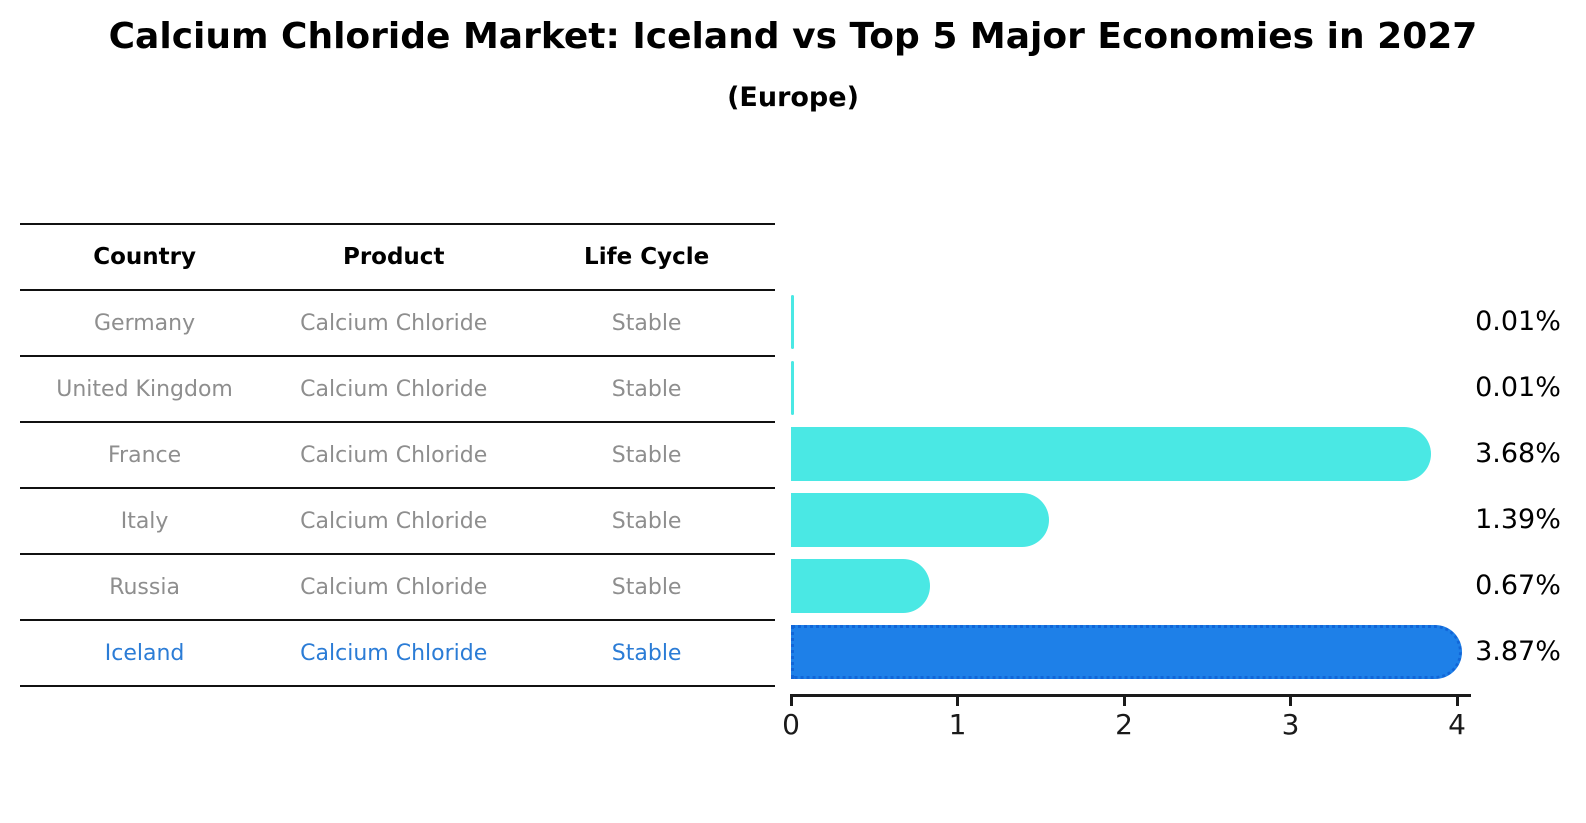 The width and height of the screenshot is (1586, 823). I want to click on x-axis-line, so click(1130, 695).